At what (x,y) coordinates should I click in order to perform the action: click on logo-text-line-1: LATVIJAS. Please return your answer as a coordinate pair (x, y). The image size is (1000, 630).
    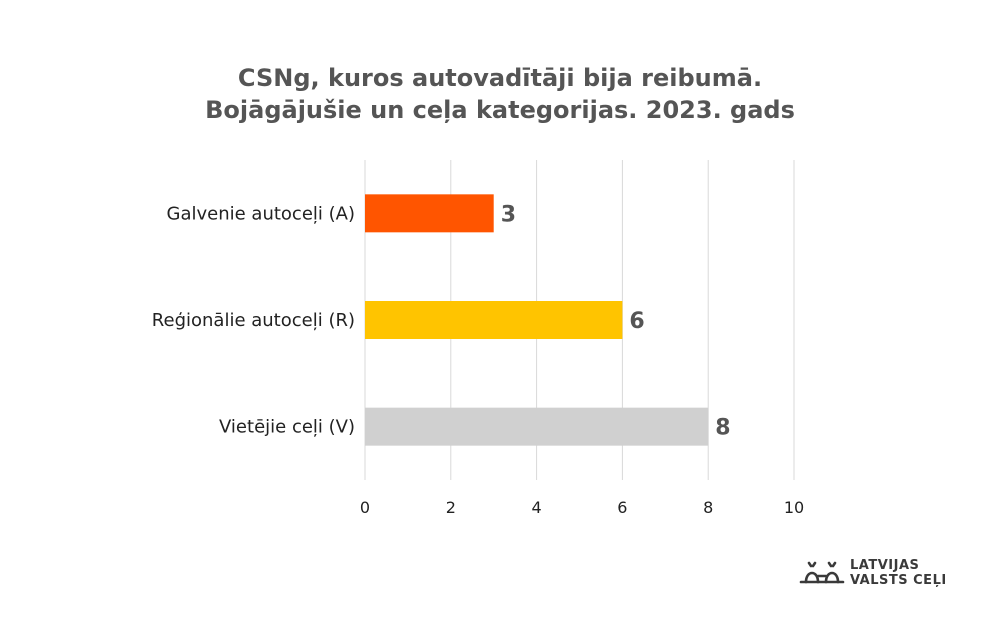
    Looking at the image, I should click on (885, 565).